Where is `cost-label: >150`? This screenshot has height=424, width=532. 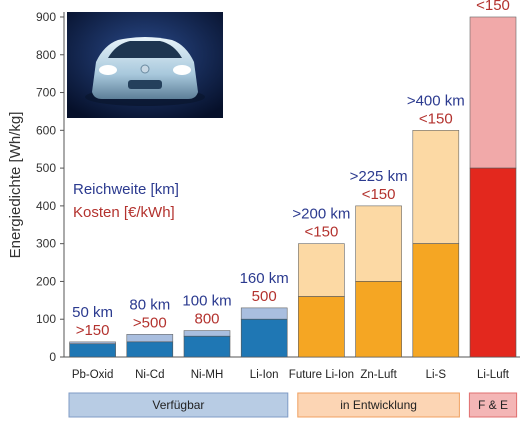 cost-label: >150 is located at coordinates (93, 330).